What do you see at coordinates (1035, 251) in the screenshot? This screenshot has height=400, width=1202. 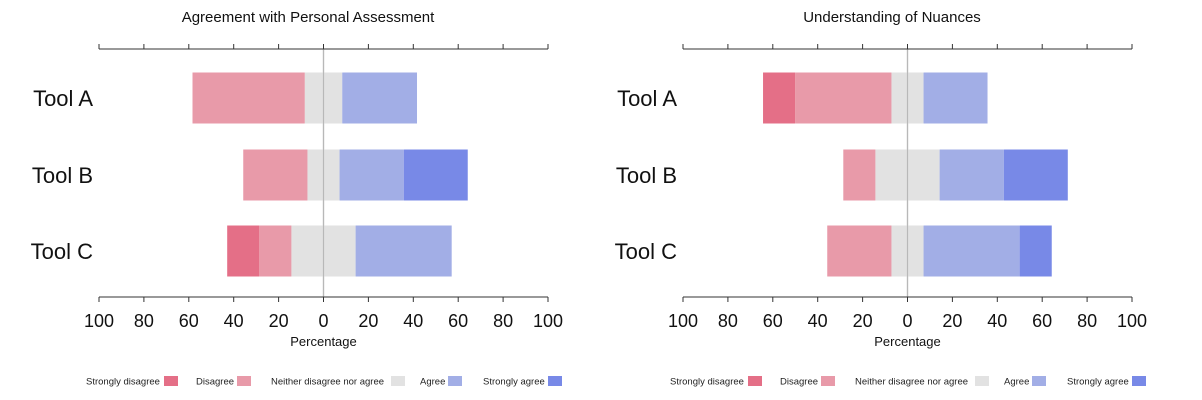 I see `bar-strongly-agree-tool-c` at bounding box center [1035, 251].